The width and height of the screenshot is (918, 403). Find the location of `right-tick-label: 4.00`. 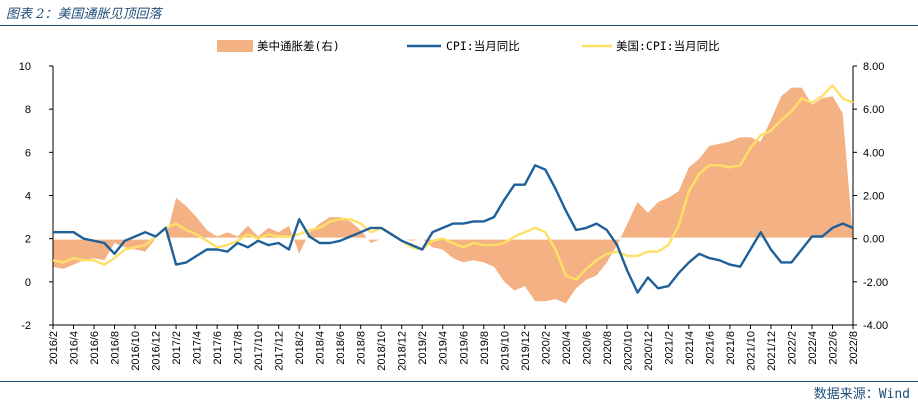

right-tick-label: 4.00 is located at coordinates (873, 153).